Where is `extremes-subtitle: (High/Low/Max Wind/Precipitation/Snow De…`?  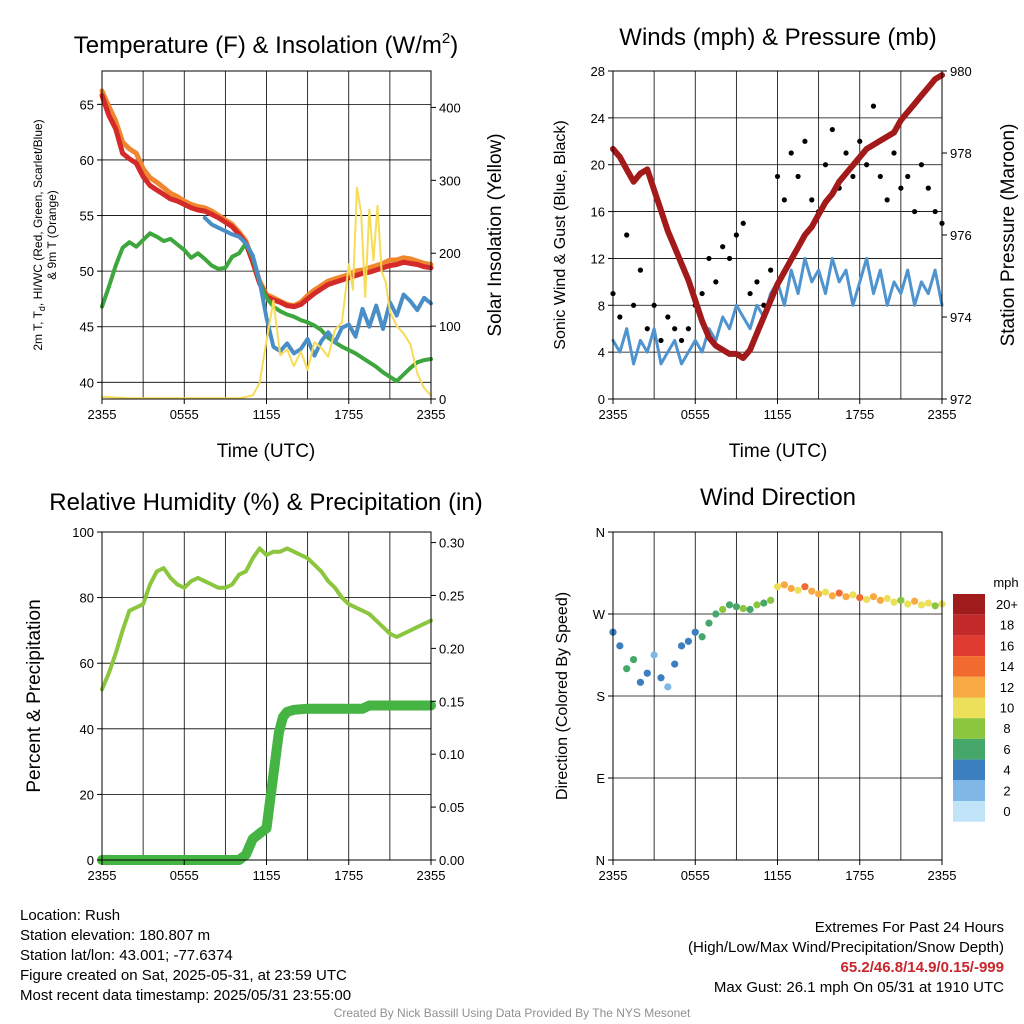
extremes-subtitle: (High/Low/Max Wind/Precipitation/Snow De… is located at coordinates (846, 947).